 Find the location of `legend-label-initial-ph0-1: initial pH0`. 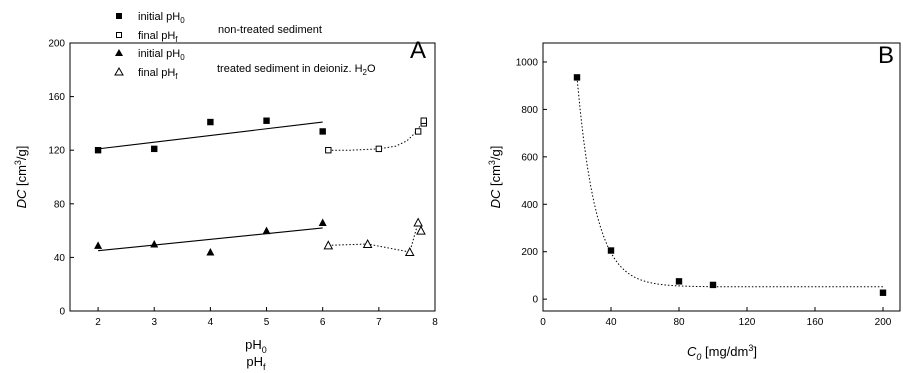

legend-label-initial-ph0-1: initial pH0 is located at coordinates (161, 18).